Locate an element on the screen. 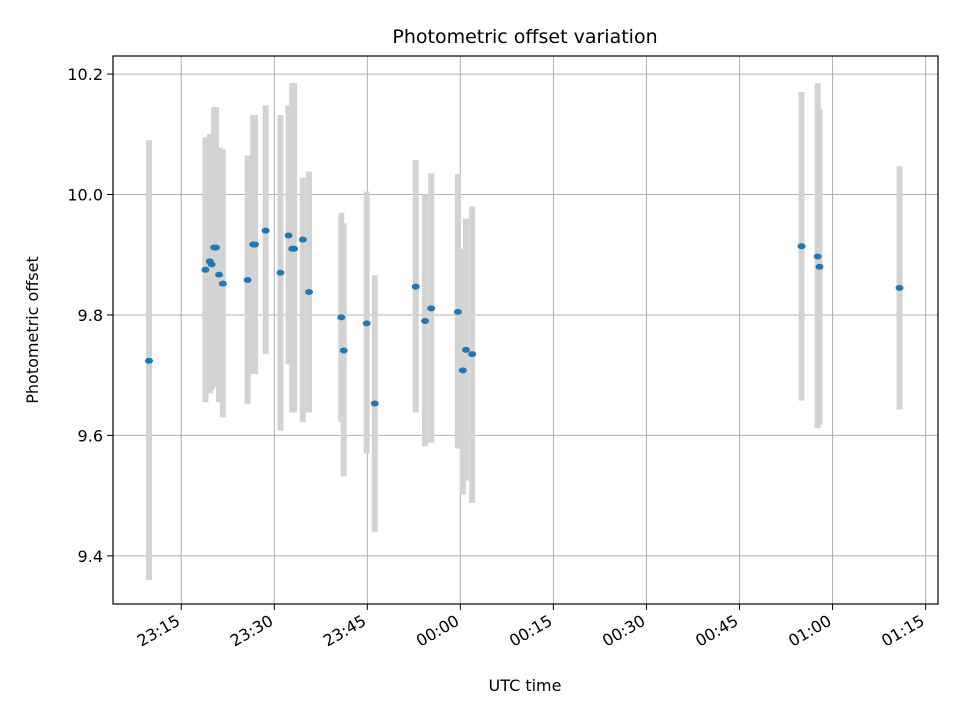 The height and width of the screenshot is (720, 960). y-tick-label: 9.6 is located at coordinates (90, 435).